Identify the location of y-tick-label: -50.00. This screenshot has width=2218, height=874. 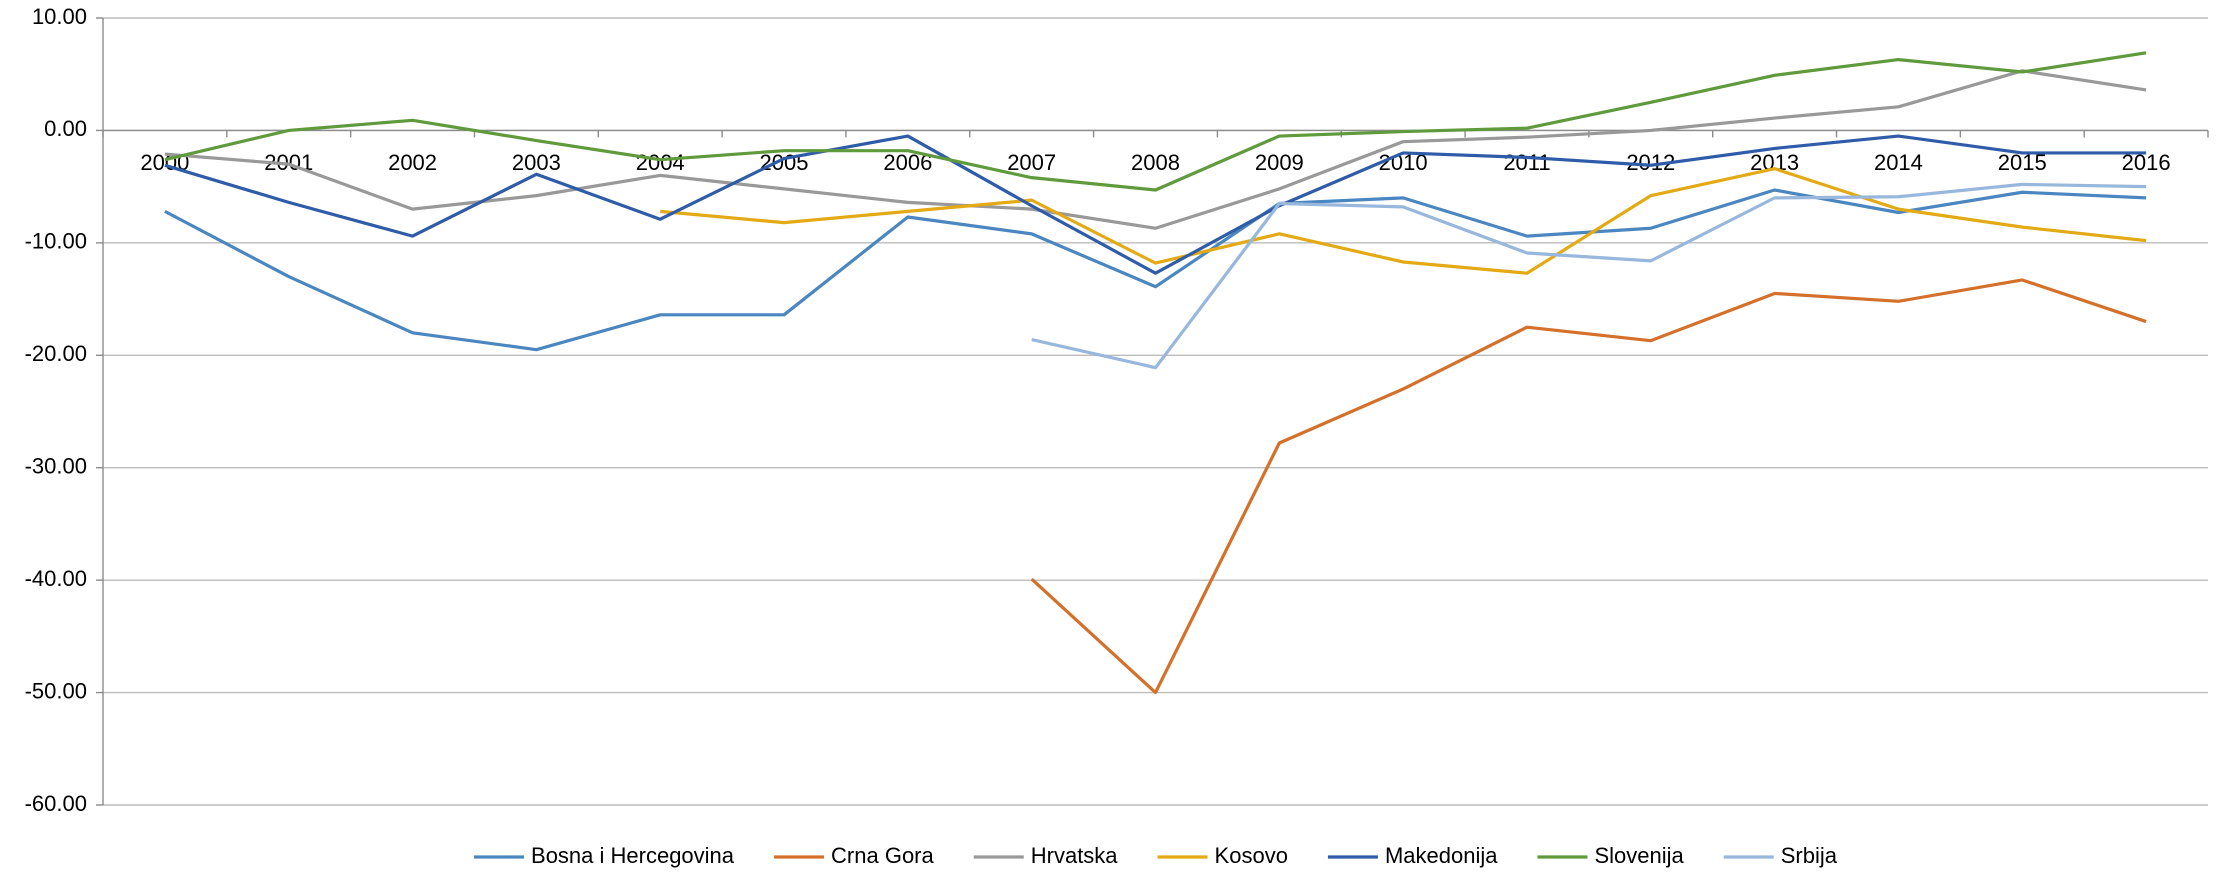
(56, 690).